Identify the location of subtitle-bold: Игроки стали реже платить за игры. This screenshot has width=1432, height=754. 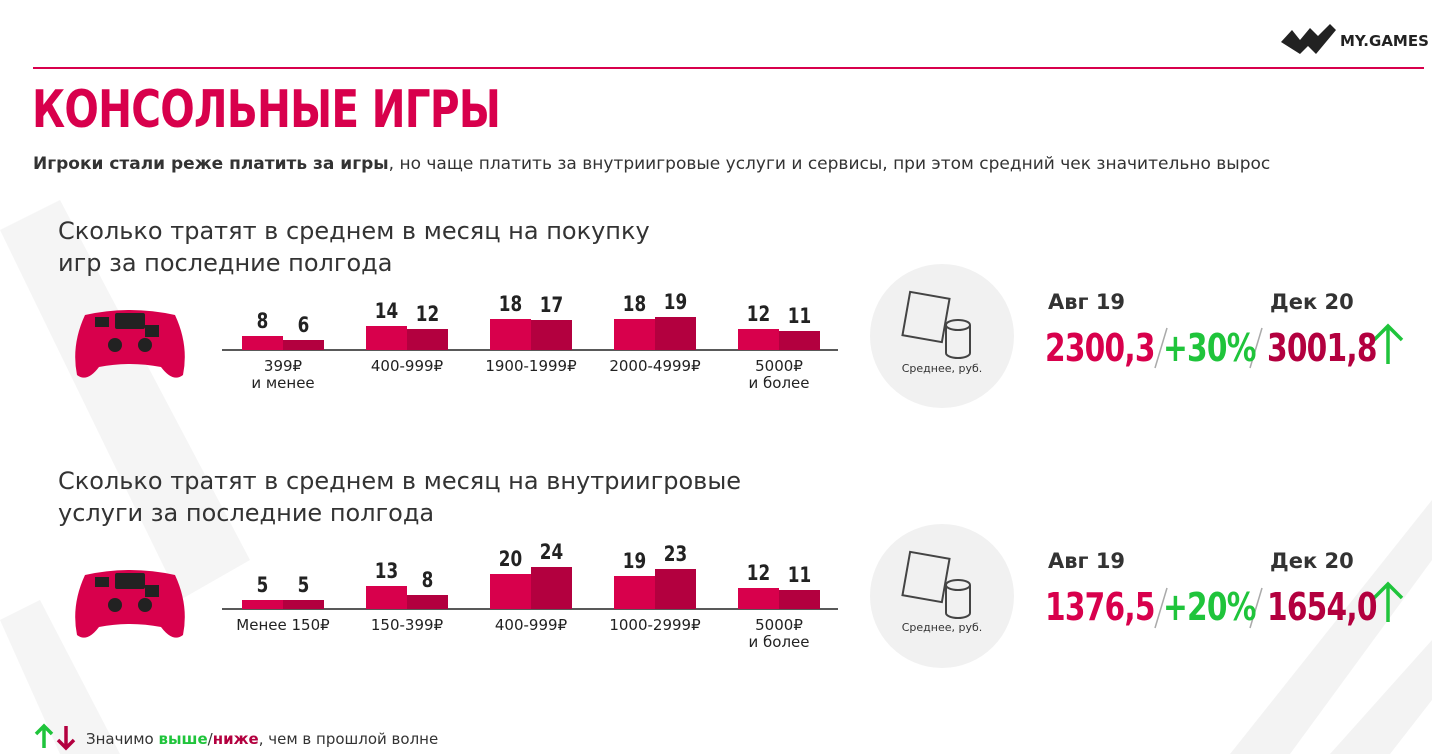
(211, 164).